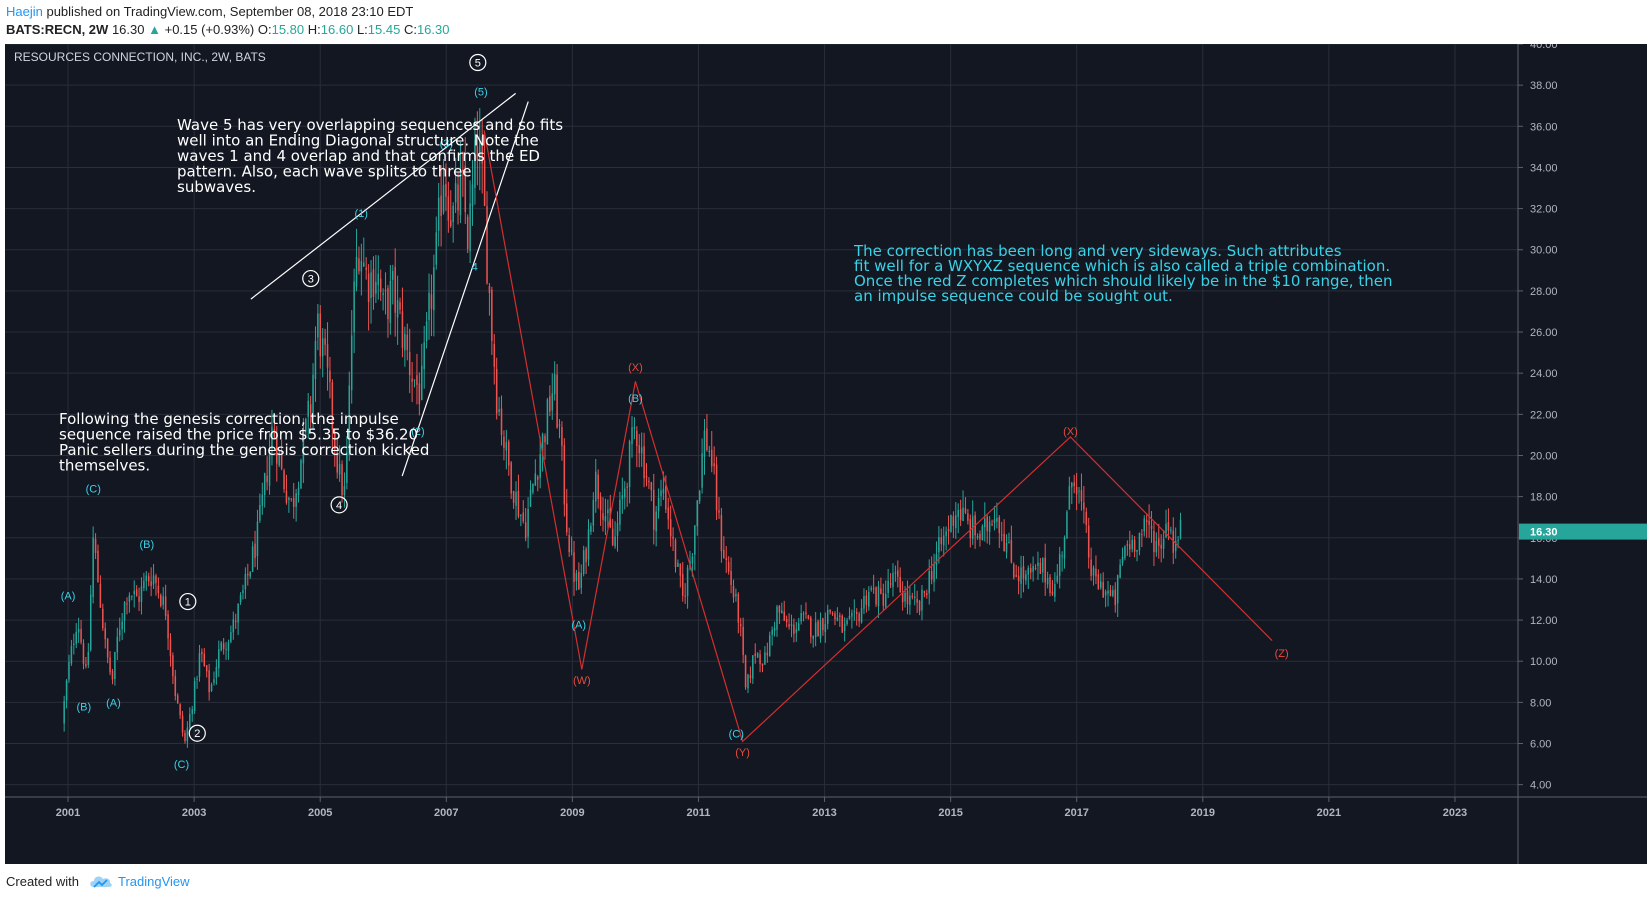 The width and height of the screenshot is (1647, 900). Describe the element at coordinates (1582, 454) in the screenshot. I see `price-axis` at that location.